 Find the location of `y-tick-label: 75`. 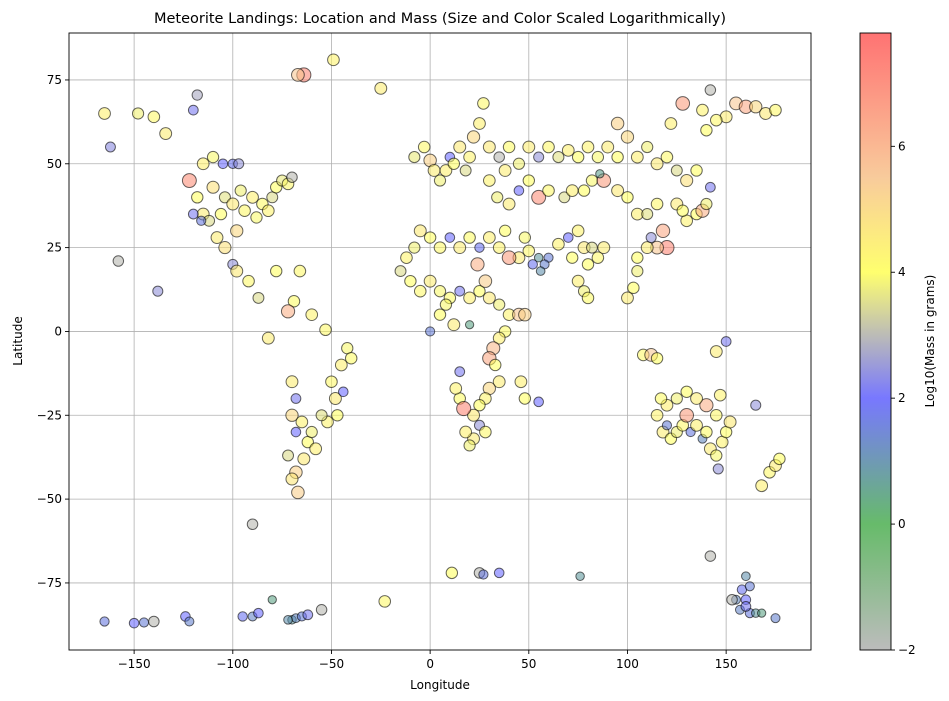

y-tick-label: 75 is located at coordinates (54, 80).